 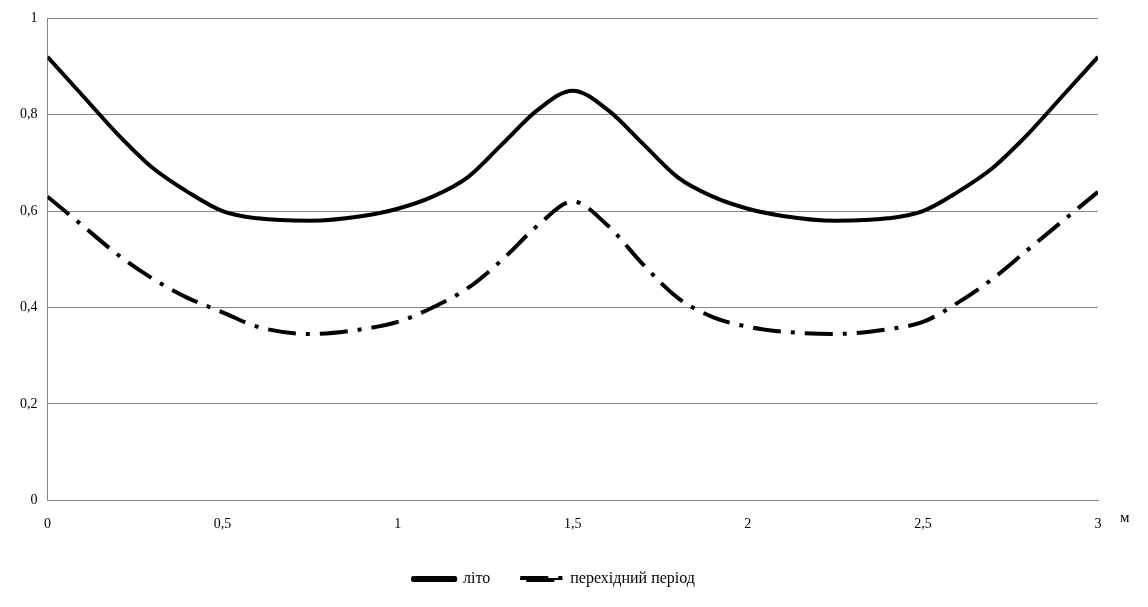 I want to click on y-tick-label: 0,8, so click(x=29, y=114).